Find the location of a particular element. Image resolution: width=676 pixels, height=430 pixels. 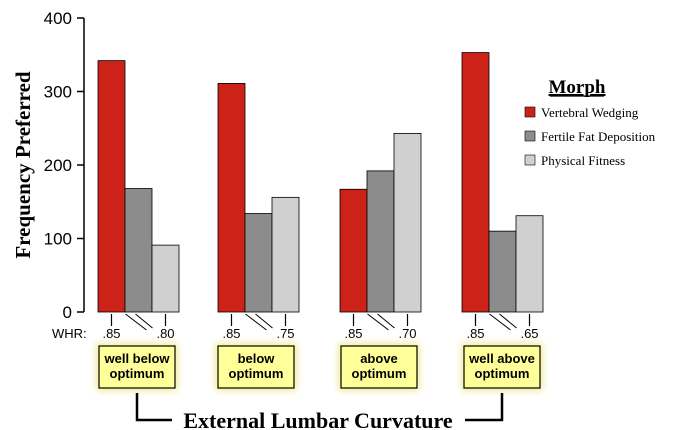

x-axis-bracket is located at coordinates (319, 407).